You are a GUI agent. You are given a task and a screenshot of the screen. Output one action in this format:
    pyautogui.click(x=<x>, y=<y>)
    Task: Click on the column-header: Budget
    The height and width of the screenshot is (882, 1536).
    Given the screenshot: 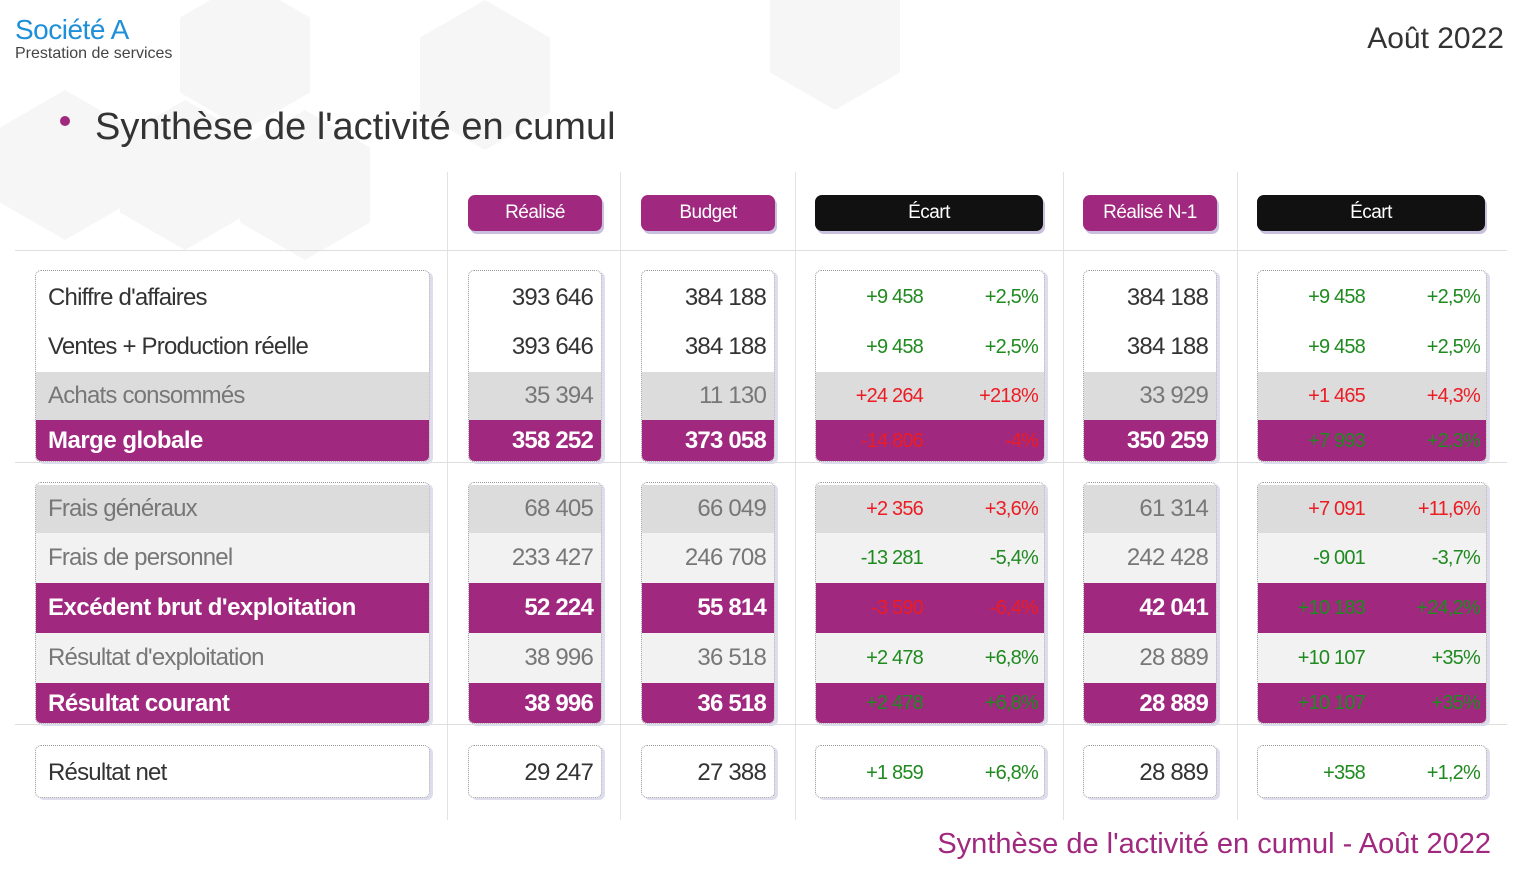 What is the action you would take?
    pyautogui.click(x=708, y=213)
    